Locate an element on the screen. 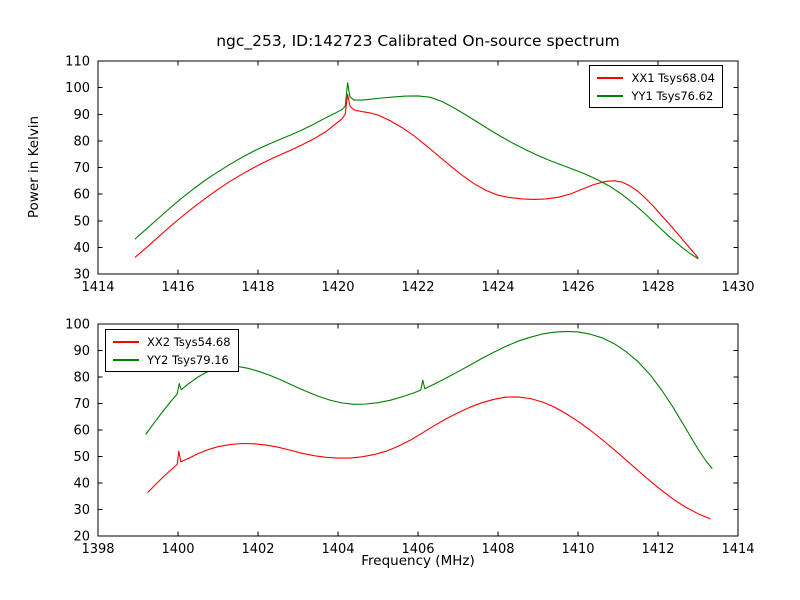  y-axis-label: Power in Kelvin is located at coordinates (34, 167).